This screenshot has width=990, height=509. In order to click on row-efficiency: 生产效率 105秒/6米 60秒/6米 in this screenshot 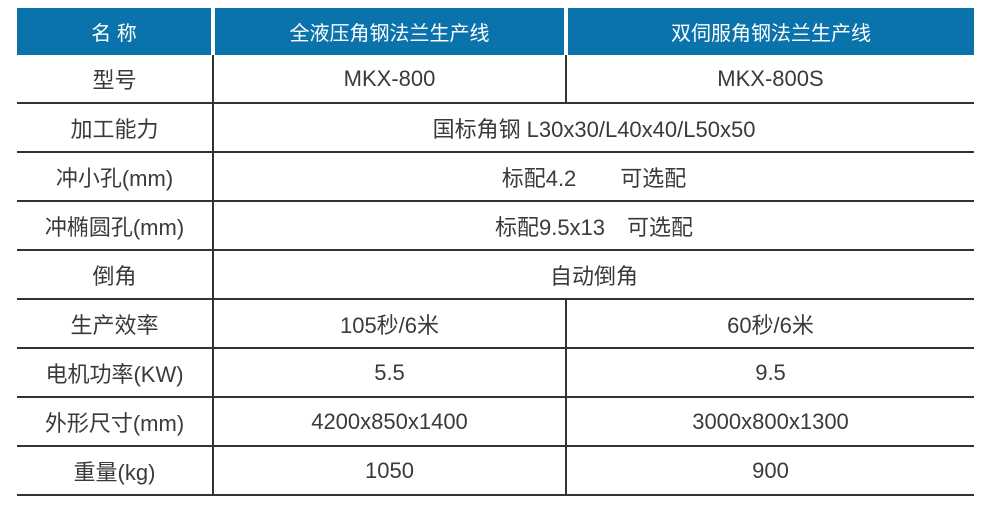, I will do `click(495, 323)`.